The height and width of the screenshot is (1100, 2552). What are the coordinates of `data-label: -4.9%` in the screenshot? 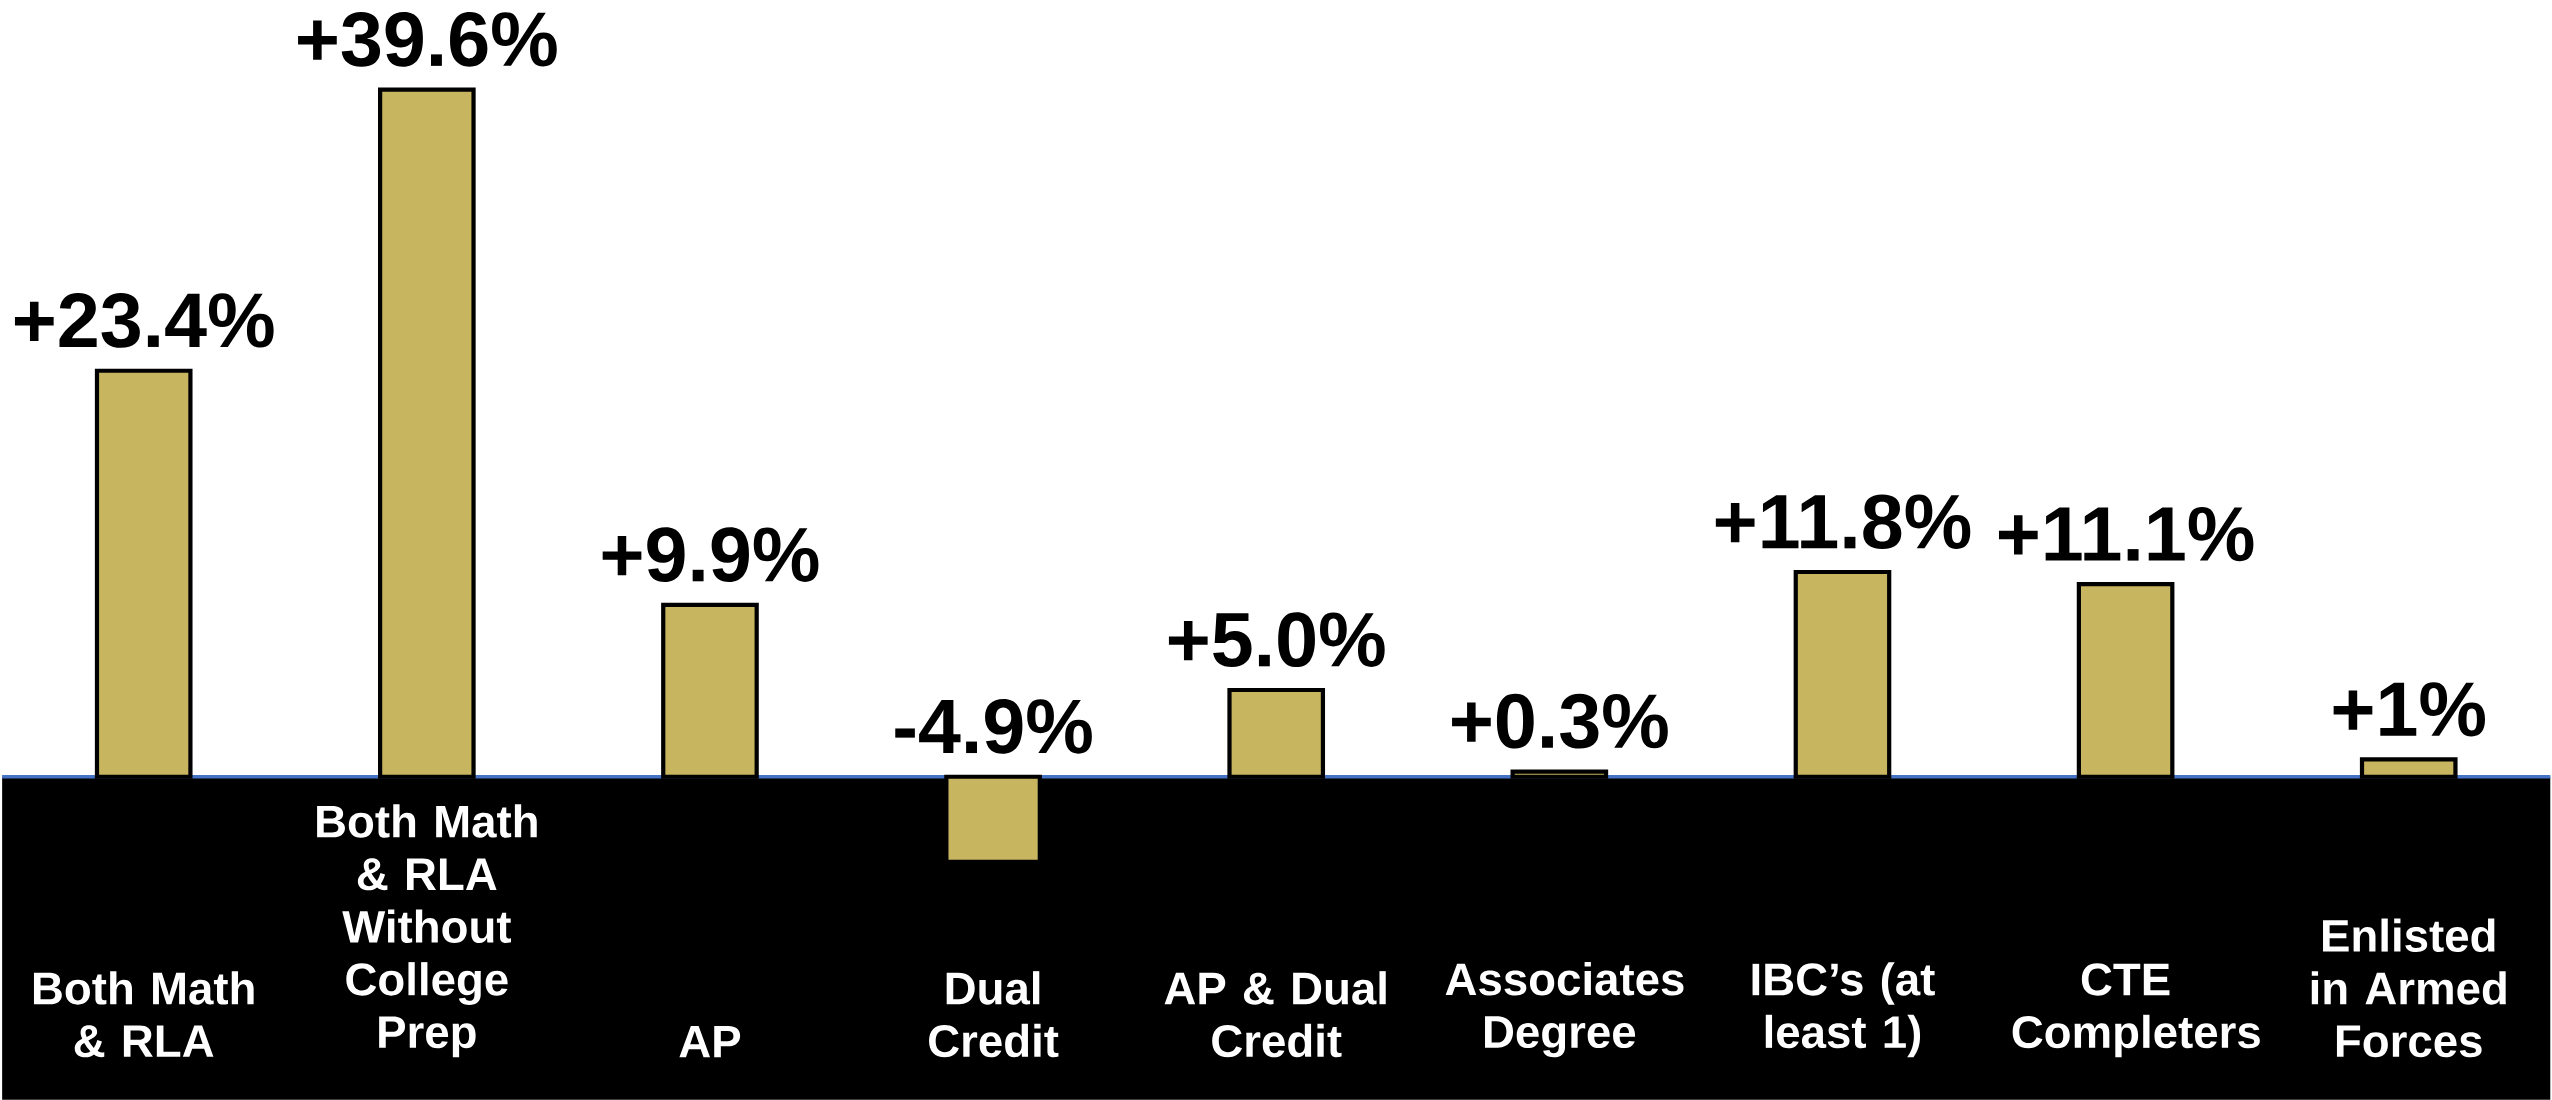 It's located at (993, 726).